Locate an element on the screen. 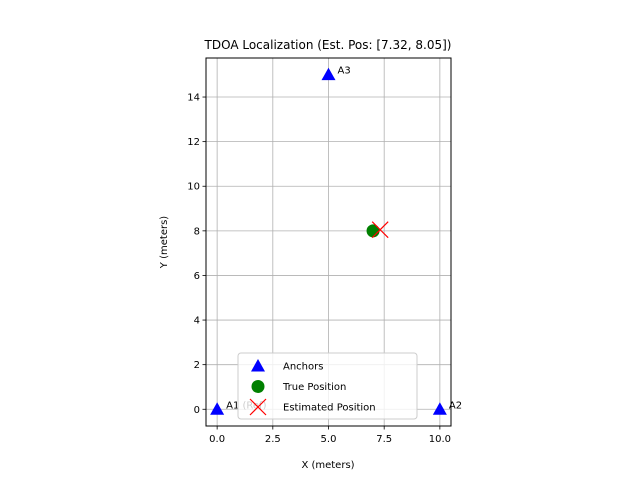  x-axis-label: X (meters) is located at coordinates (327, 465).